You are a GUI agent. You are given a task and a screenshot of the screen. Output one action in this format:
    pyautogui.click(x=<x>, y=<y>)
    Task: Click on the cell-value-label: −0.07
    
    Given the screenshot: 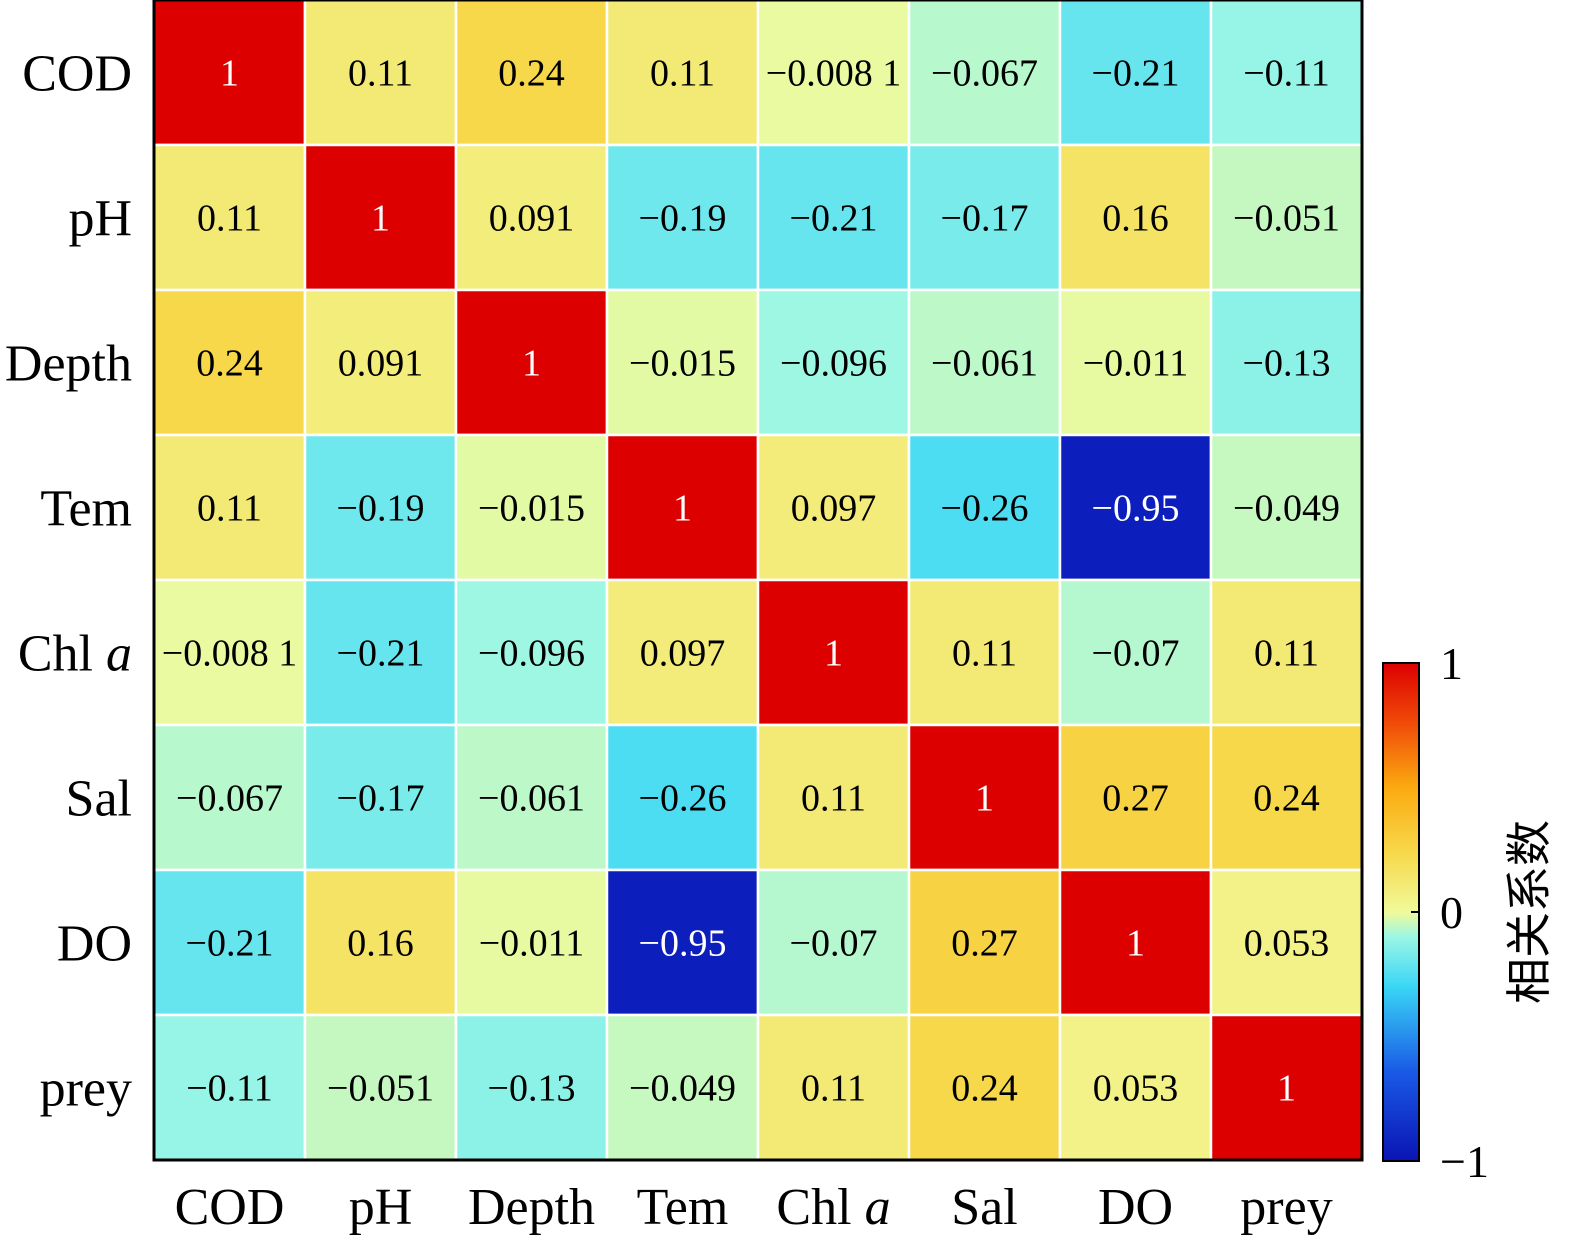 What is the action you would take?
    pyautogui.click(x=834, y=944)
    